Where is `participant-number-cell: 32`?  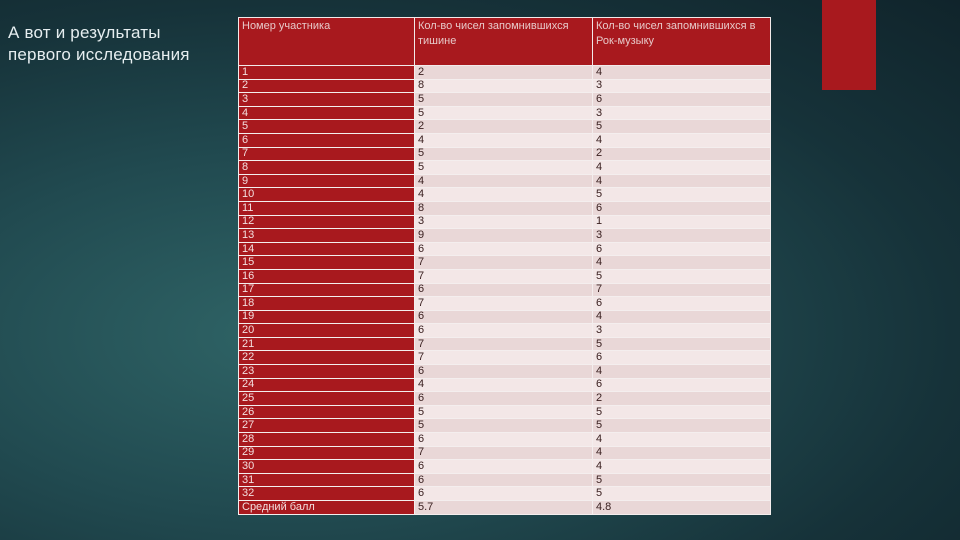 participant-number-cell: 32 is located at coordinates (326, 493).